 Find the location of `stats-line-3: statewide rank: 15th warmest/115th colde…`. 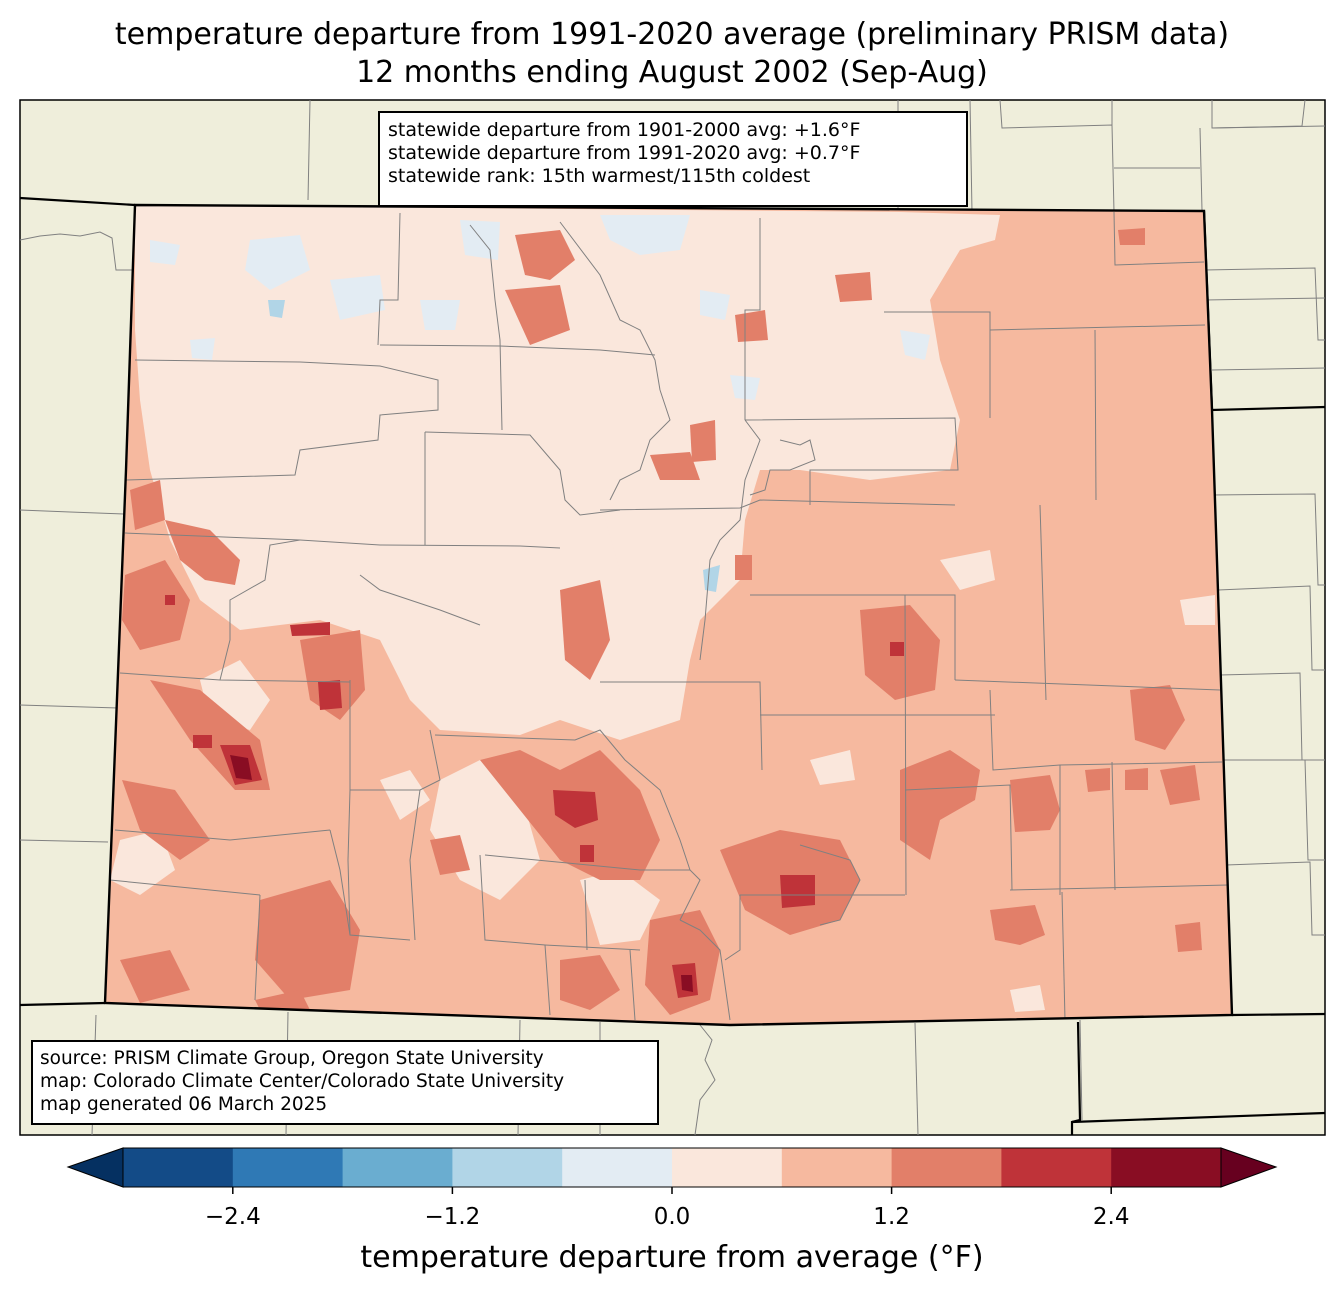

stats-line-3: statewide rank: 15th warmest/115th colde… is located at coordinates (599, 176).